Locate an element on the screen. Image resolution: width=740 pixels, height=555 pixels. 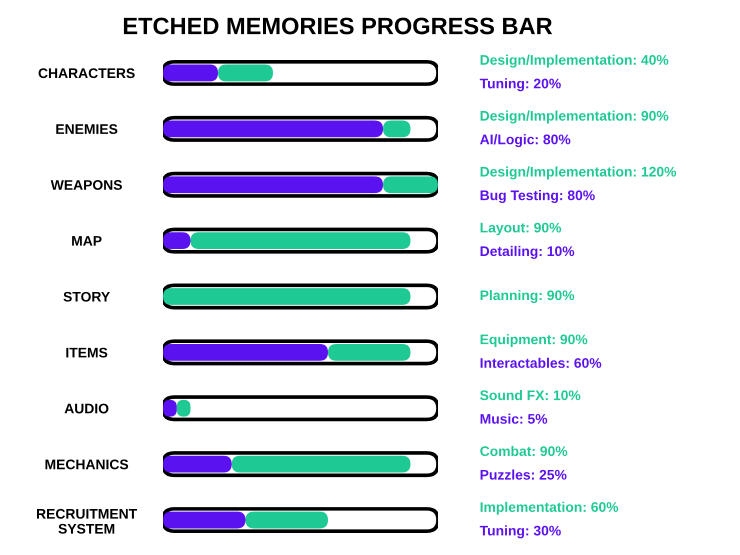
text: Planning: 90% is located at coordinates (527, 297).